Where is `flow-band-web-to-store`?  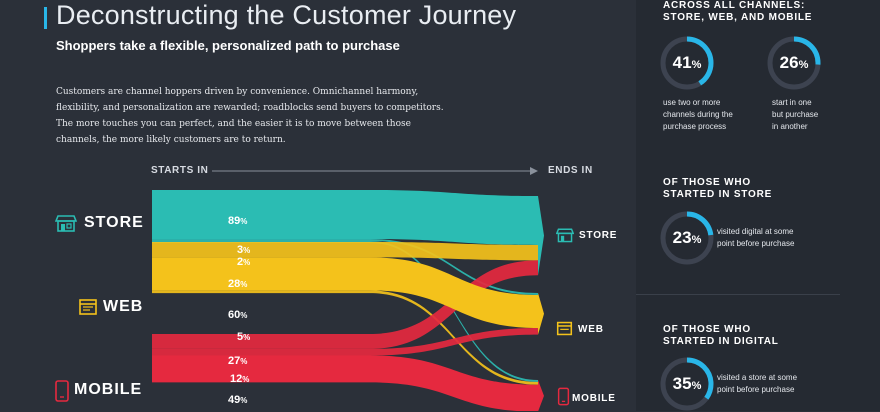 flow-band-web-to-store is located at coordinates (345, 251).